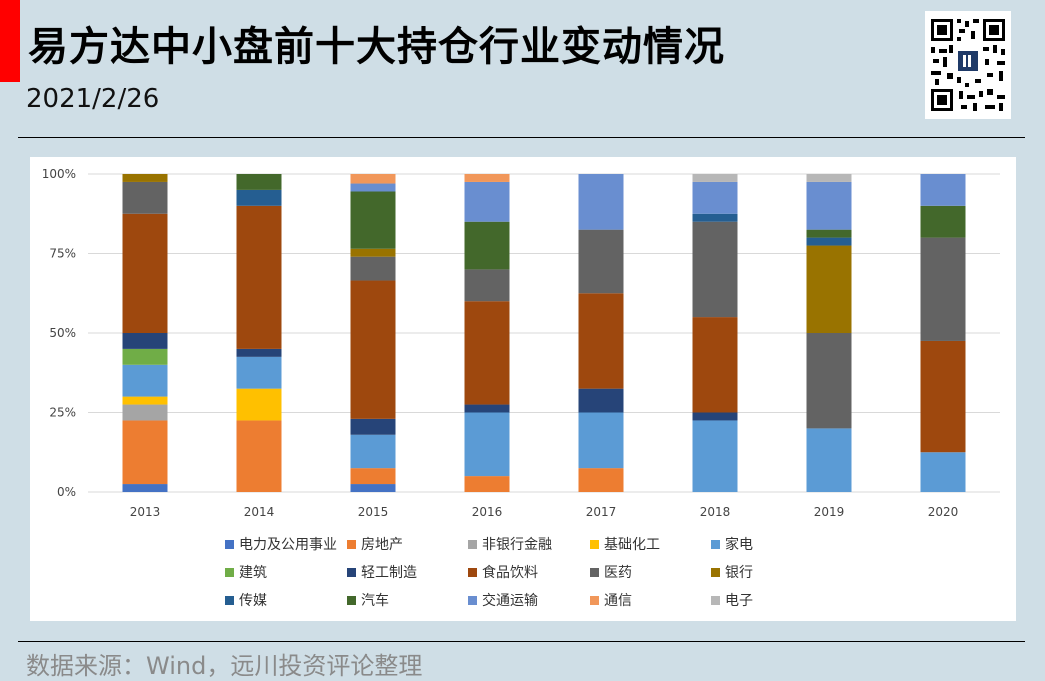 The width and height of the screenshot is (1045, 681). What do you see at coordinates (145, 512) in the screenshot?
I see `x-tick-label: 2013` at bounding box center [145, 512].